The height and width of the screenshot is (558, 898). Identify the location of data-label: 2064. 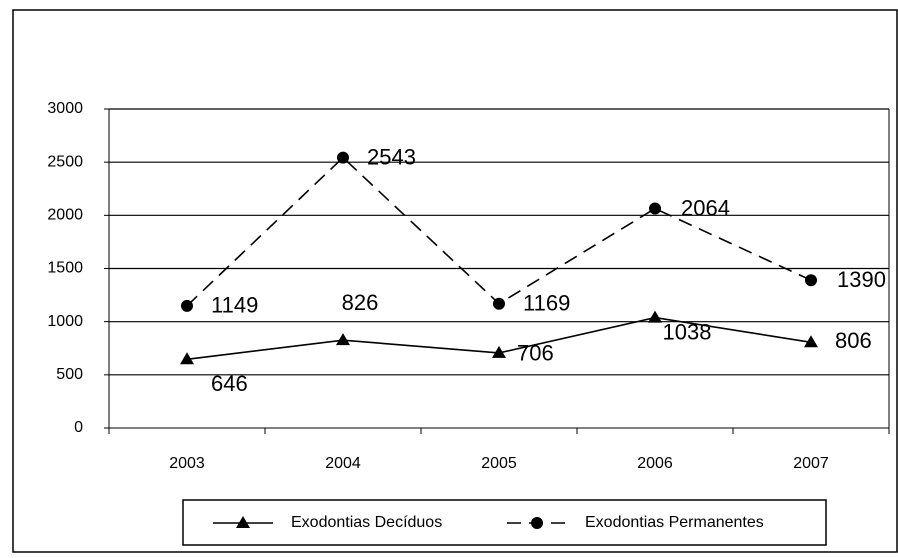
(705, 207).